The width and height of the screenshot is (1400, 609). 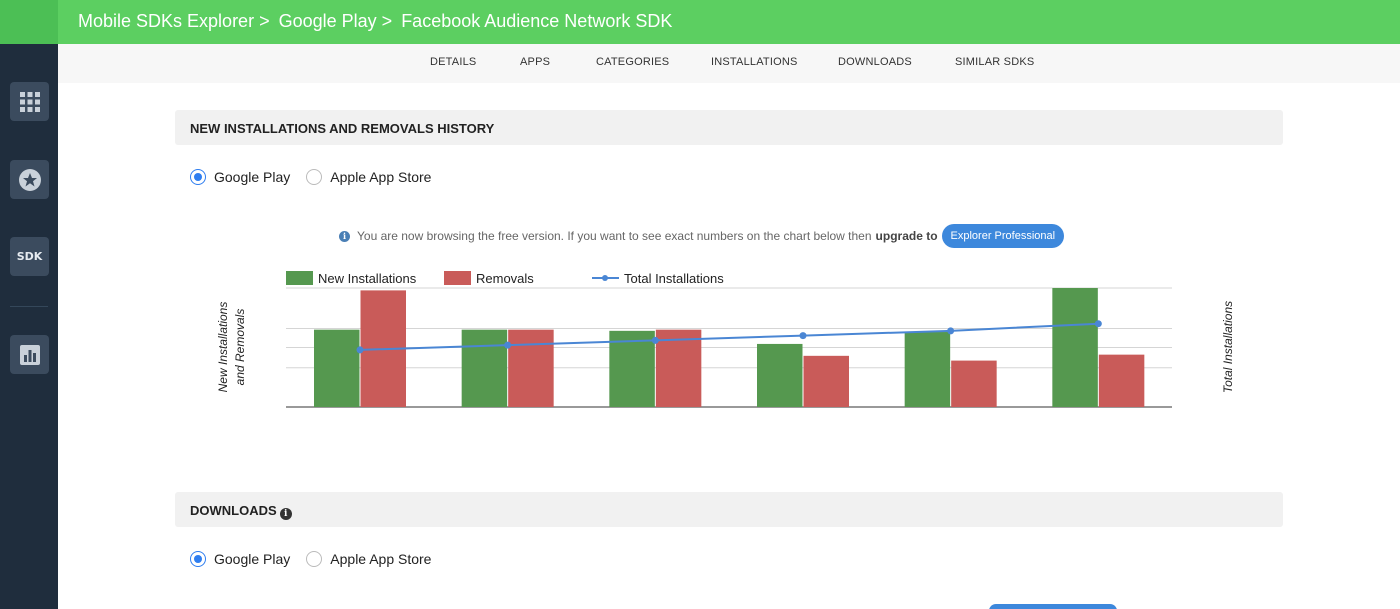 What do you see at coordinates (381, 559) in the screenshot?
I see `downloads-radio-apple-app-store-label: Apple App Store` at bounding box center [381, 559].